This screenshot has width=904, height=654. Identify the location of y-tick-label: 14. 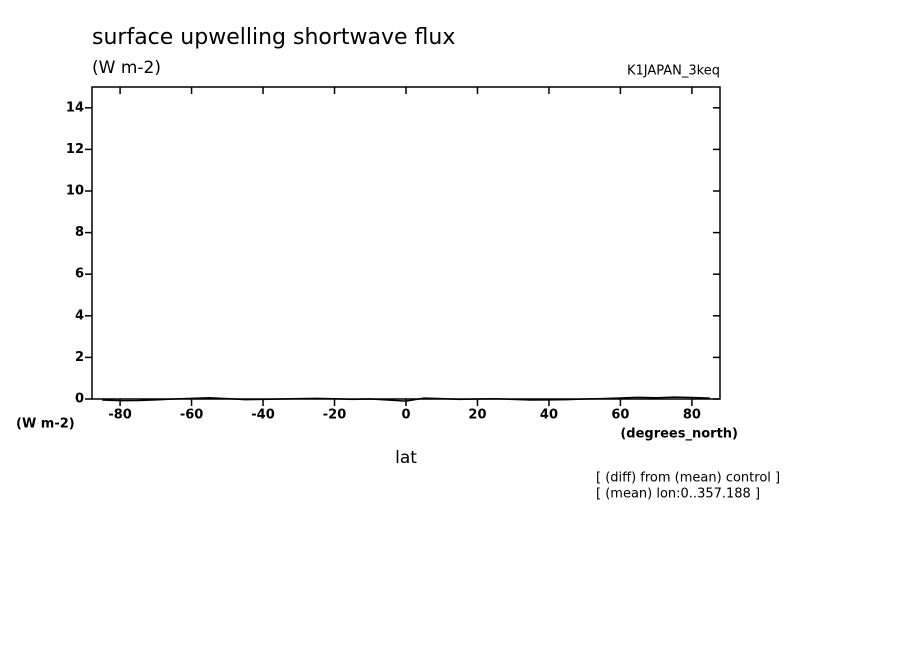
(75, 107).